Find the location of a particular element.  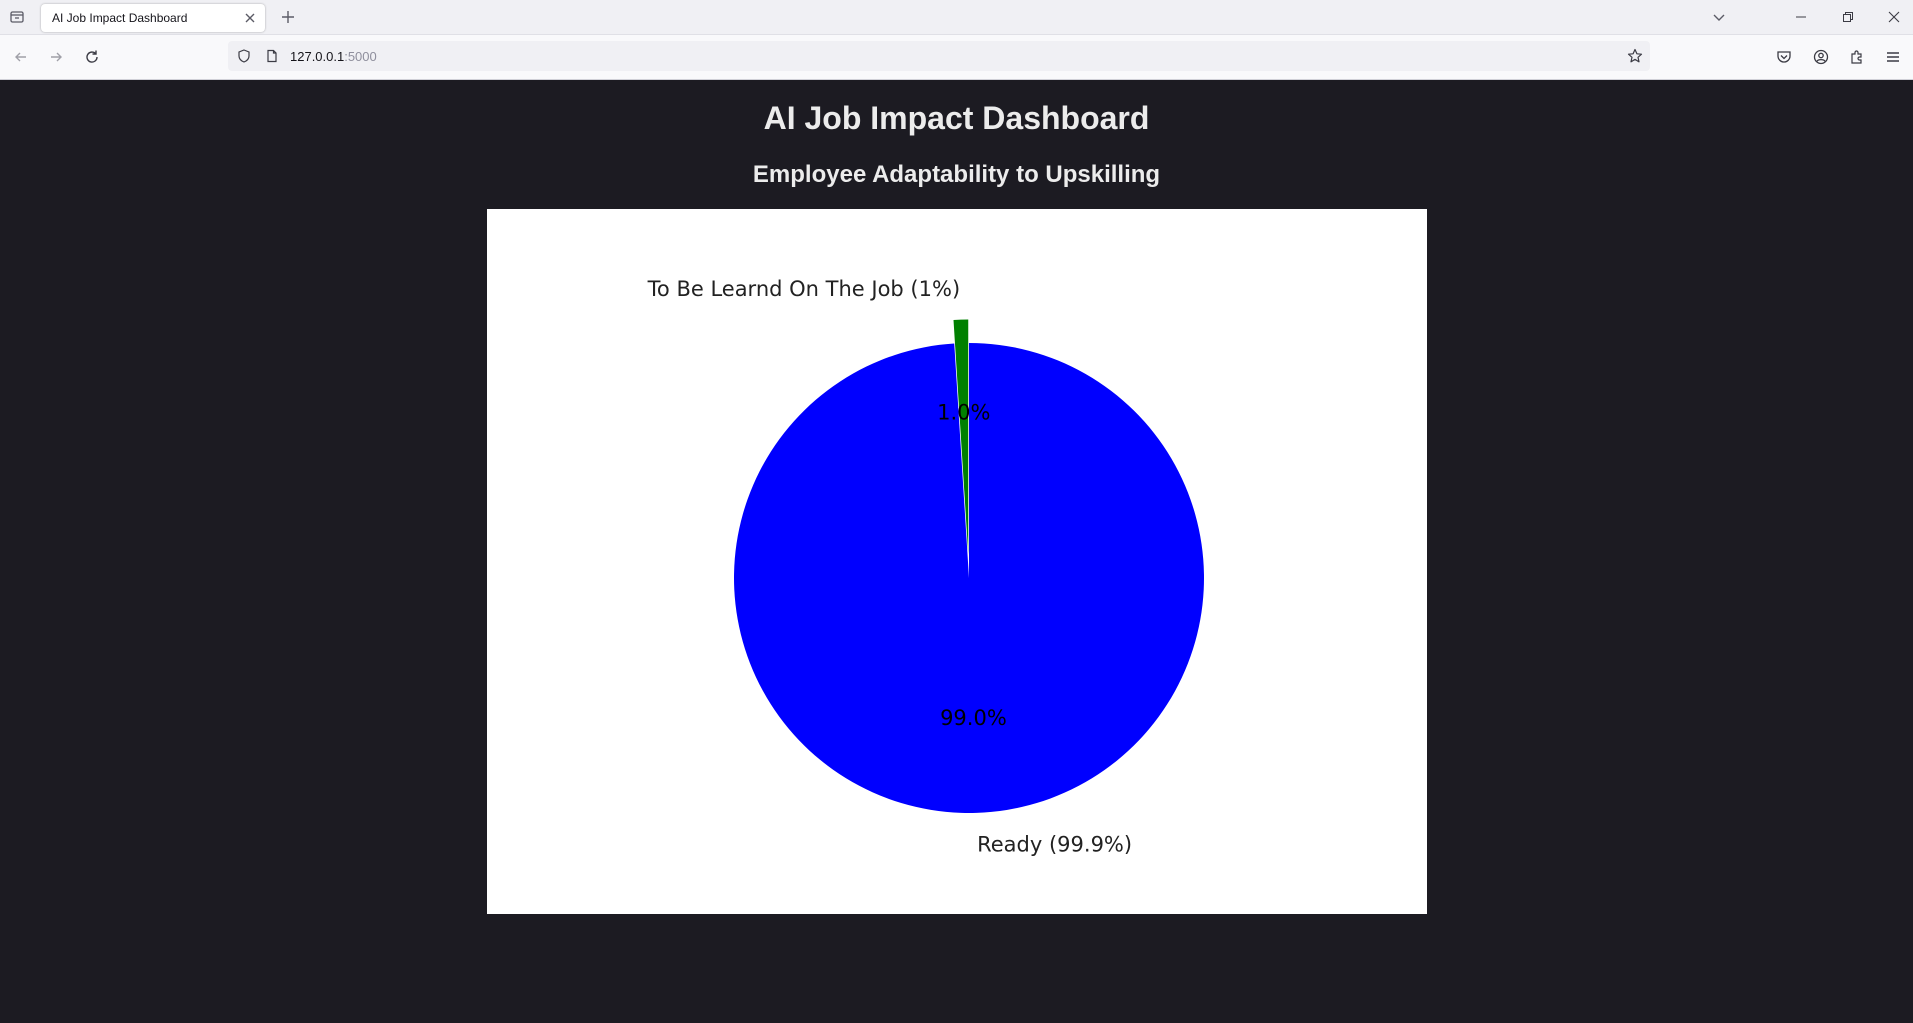

list-all-tabs-icon is located at coordinates (17, 17).